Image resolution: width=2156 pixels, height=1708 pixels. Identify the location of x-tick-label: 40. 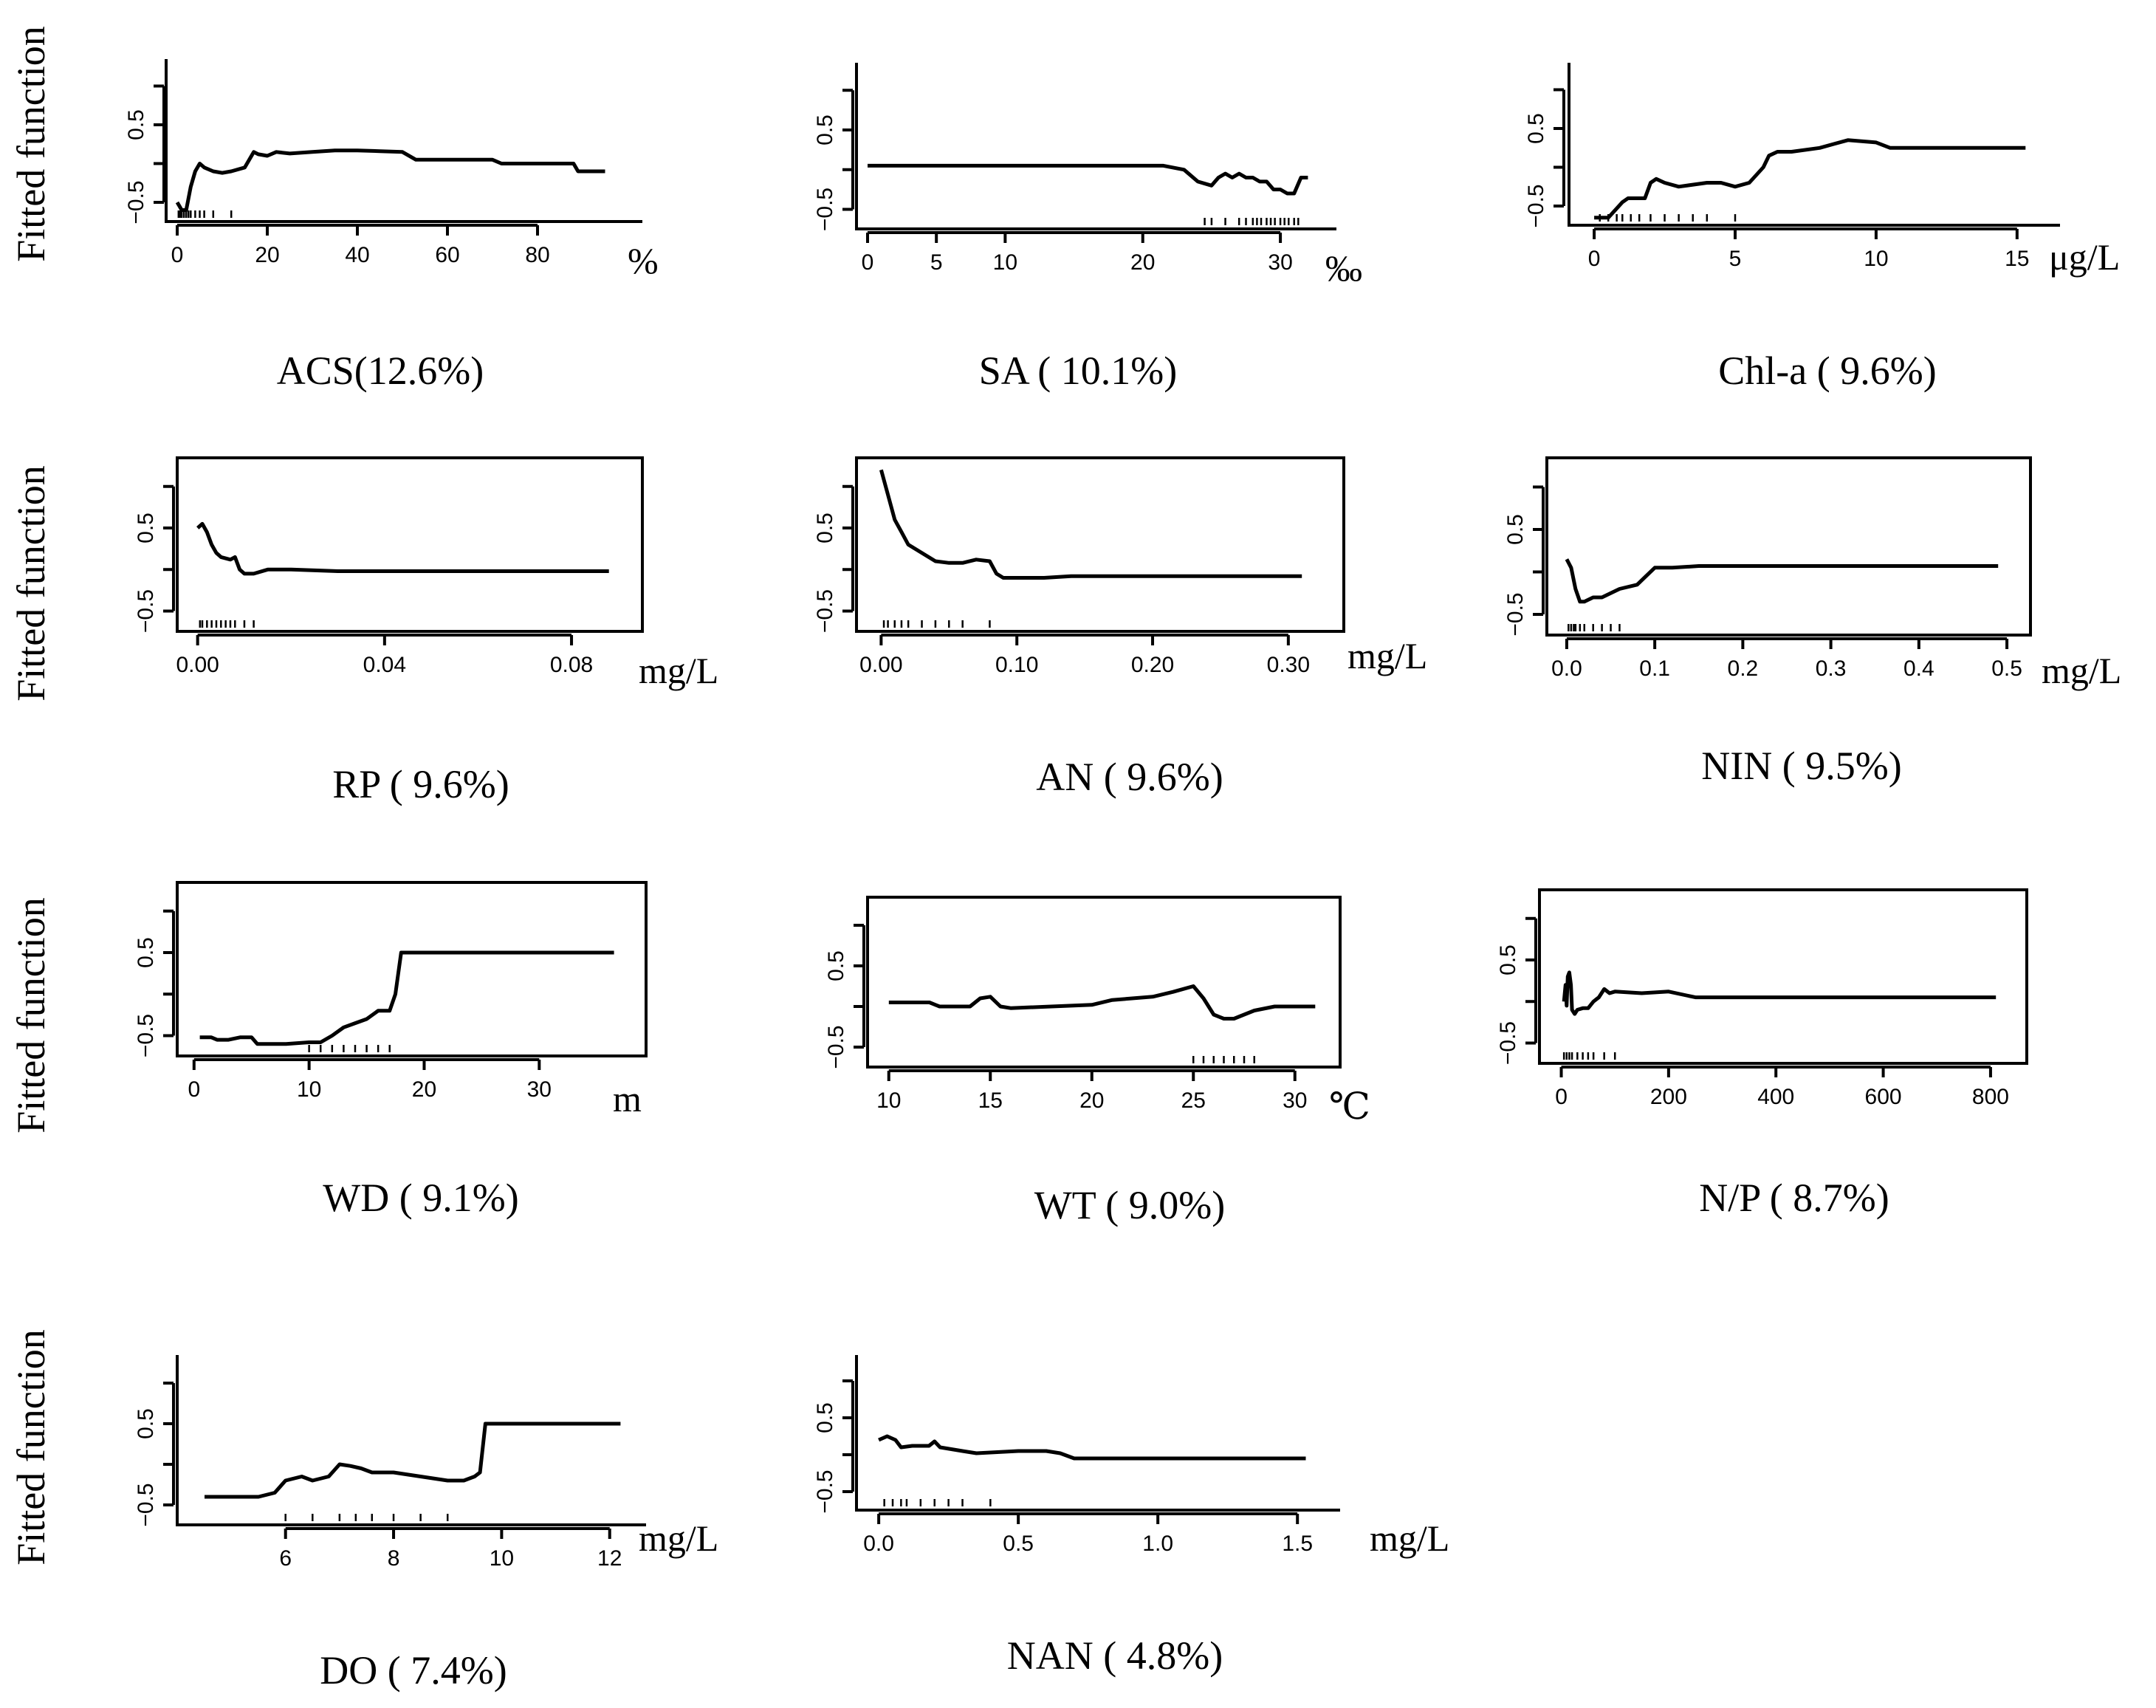
(357, 255).